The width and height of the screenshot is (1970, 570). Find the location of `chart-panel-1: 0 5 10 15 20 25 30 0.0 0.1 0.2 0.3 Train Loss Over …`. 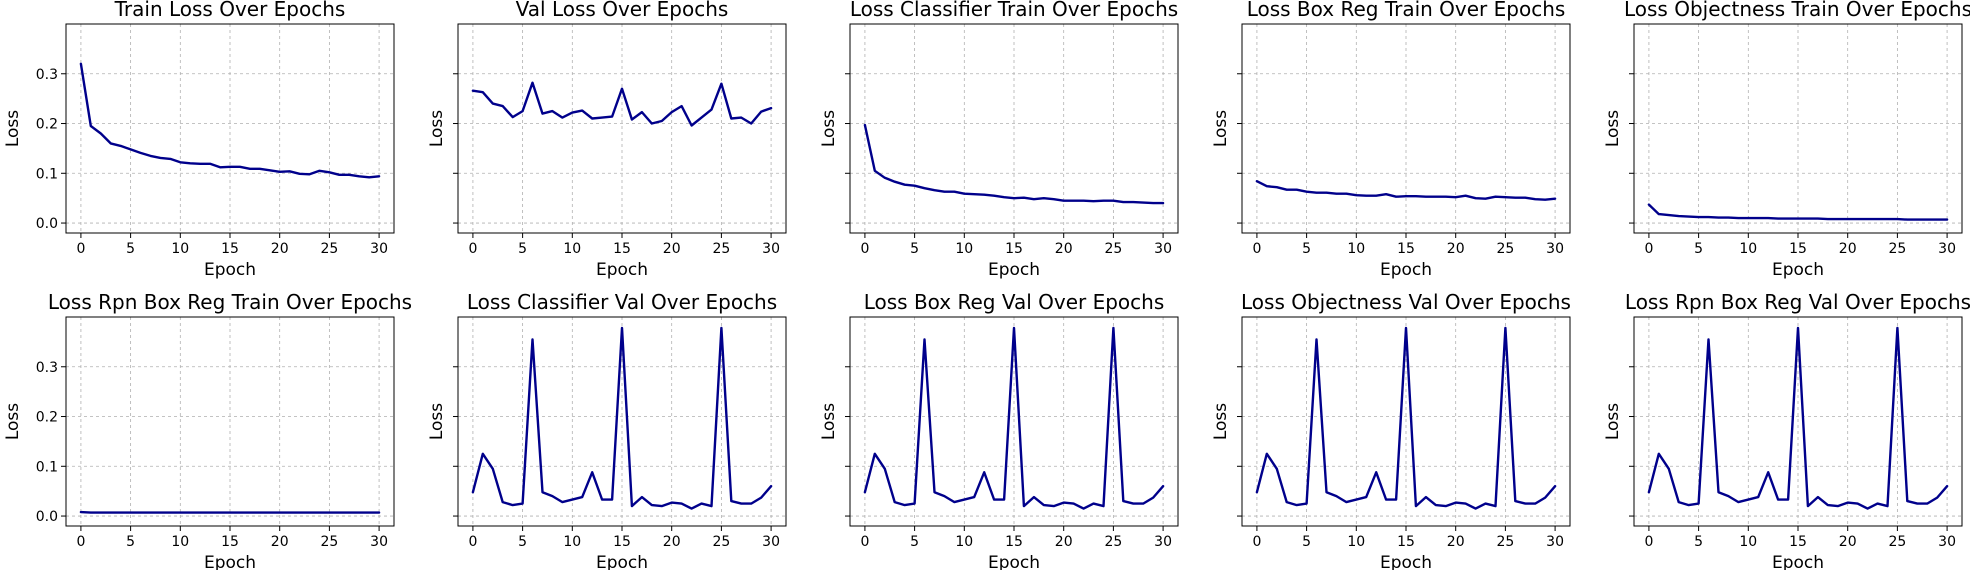

chart-panel-1: 0 5 10 15 20 25 30 0.0 0.1 0.2 0.3 Train Loss Over … is located at coordinates (199, 140).